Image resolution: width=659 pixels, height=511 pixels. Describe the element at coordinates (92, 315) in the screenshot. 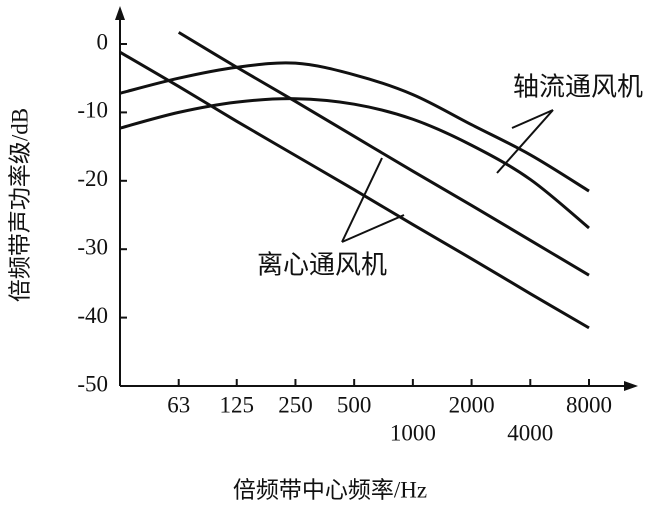

I see `y-tick-label: -40` at that location.